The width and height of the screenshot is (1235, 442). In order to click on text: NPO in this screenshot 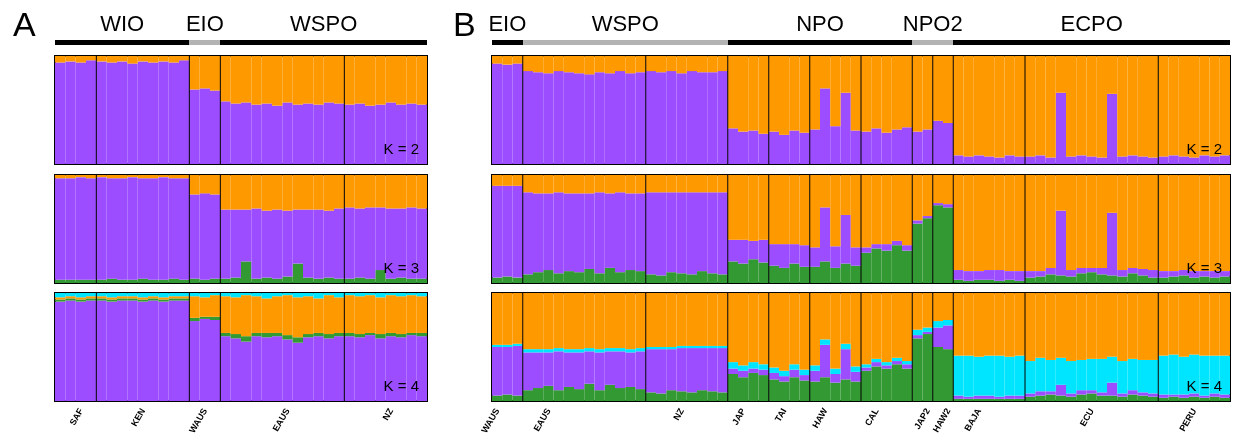, I will do `click(820, 23)`.